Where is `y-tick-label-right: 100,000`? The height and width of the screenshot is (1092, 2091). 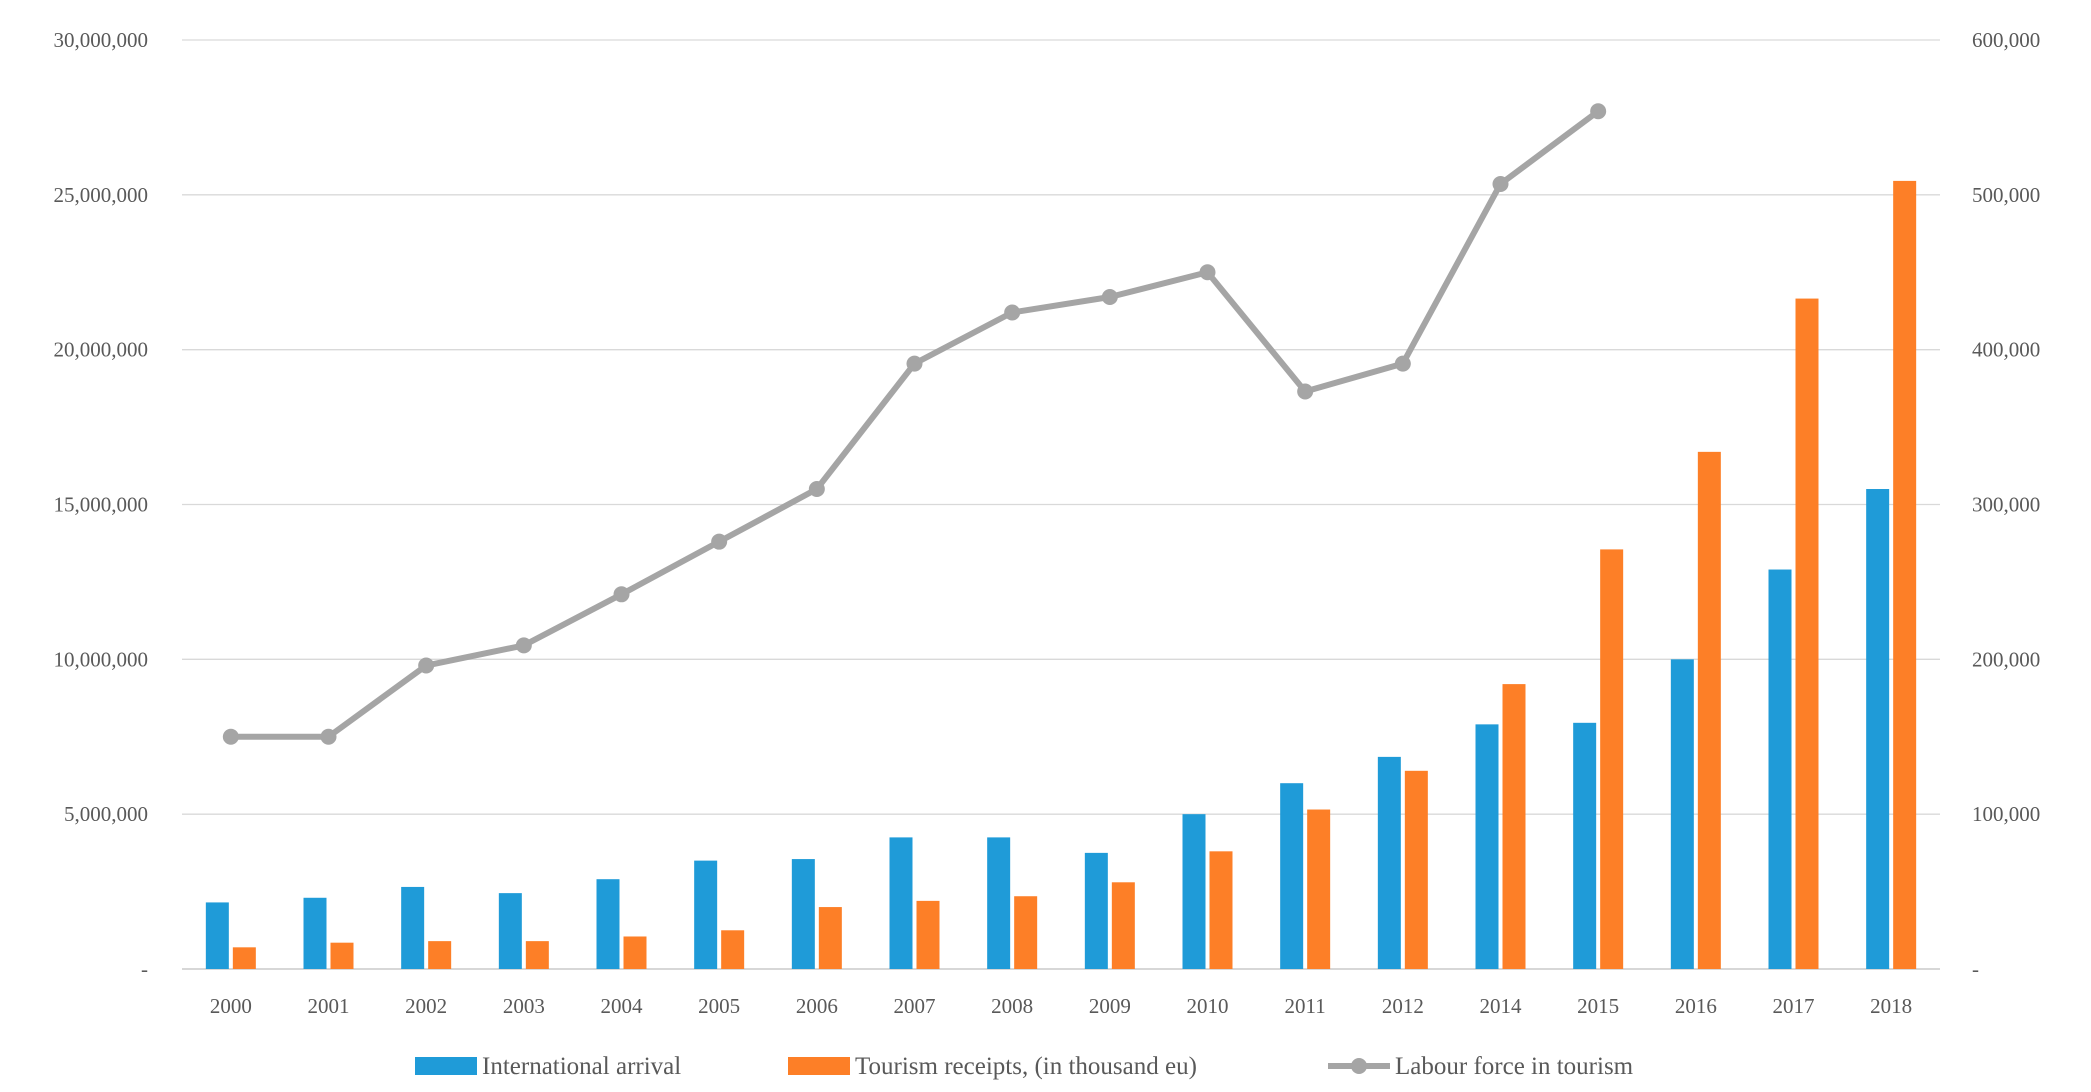
y-tick-label-right: 100,000 is located at coordinates (2006, 814).